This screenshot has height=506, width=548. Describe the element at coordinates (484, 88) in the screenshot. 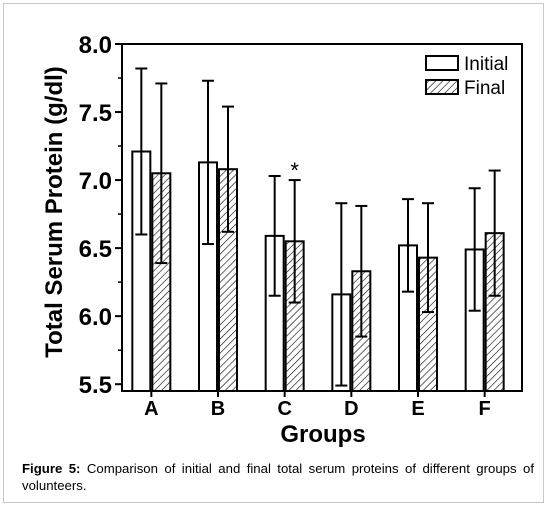

I see `legend-label-final: Final` at that location.